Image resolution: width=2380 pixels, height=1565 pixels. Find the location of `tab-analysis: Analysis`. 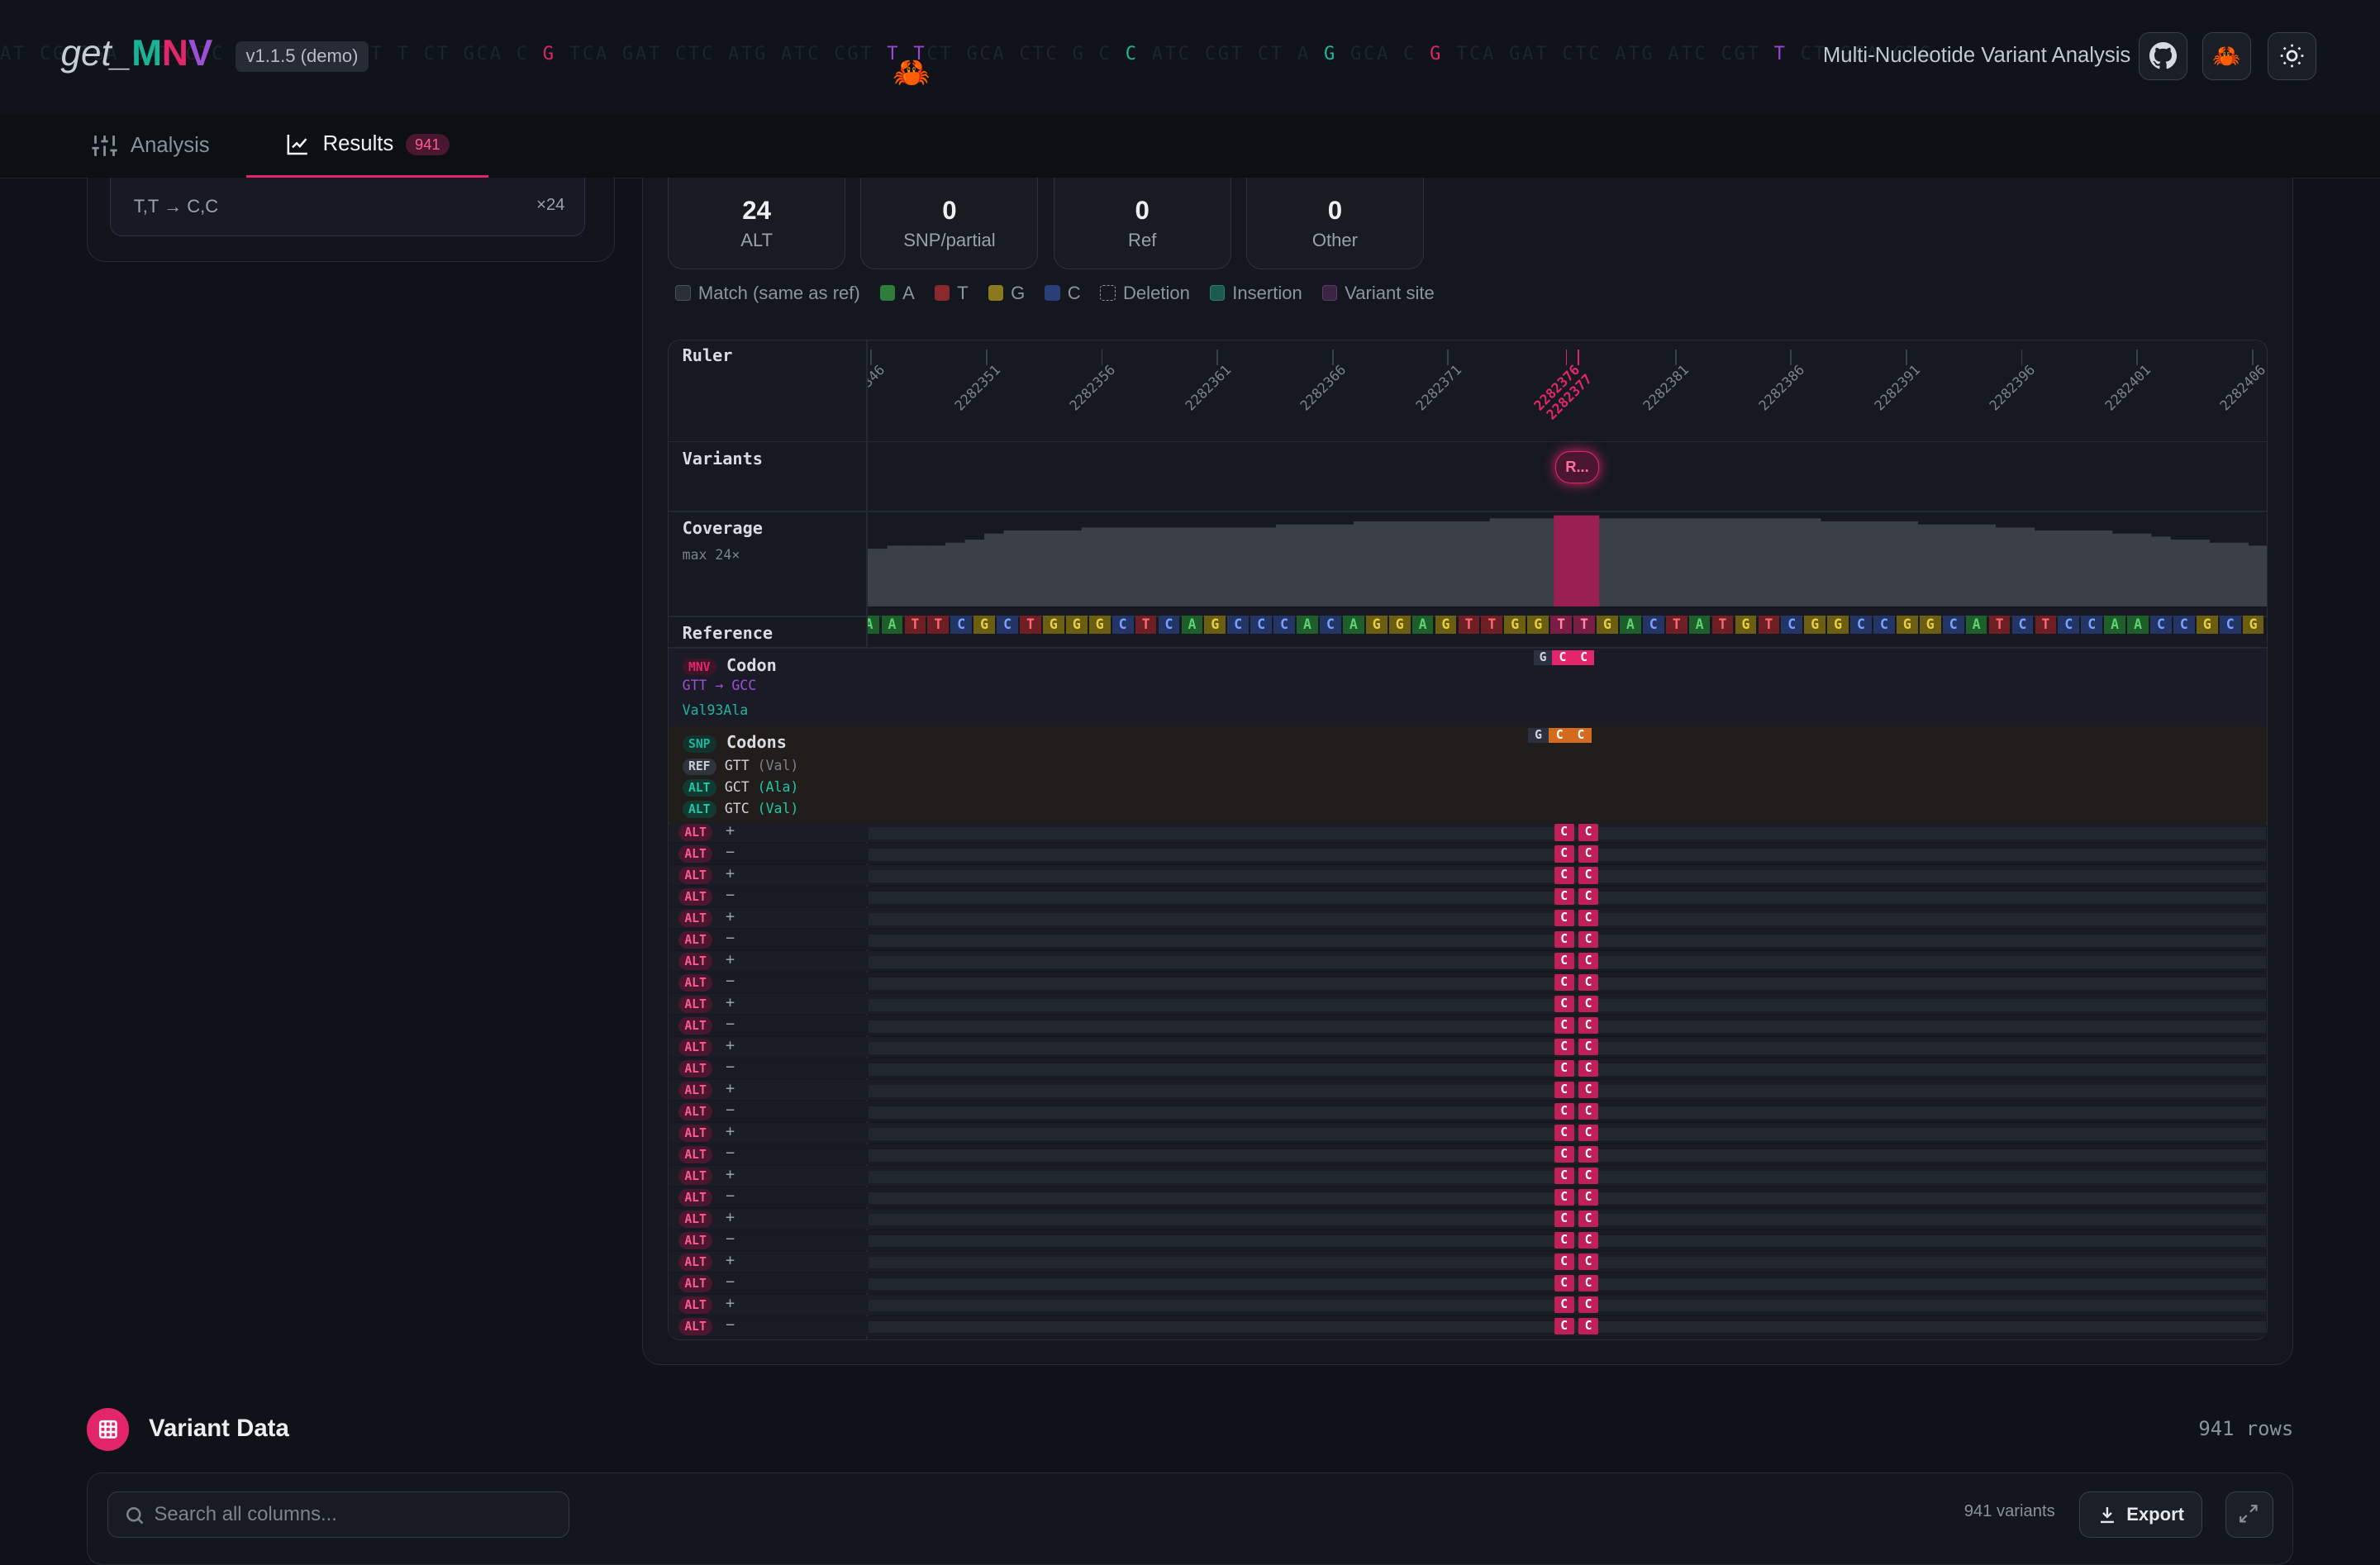

tab-analysis: Analysis is located at coordinates (150, 146).